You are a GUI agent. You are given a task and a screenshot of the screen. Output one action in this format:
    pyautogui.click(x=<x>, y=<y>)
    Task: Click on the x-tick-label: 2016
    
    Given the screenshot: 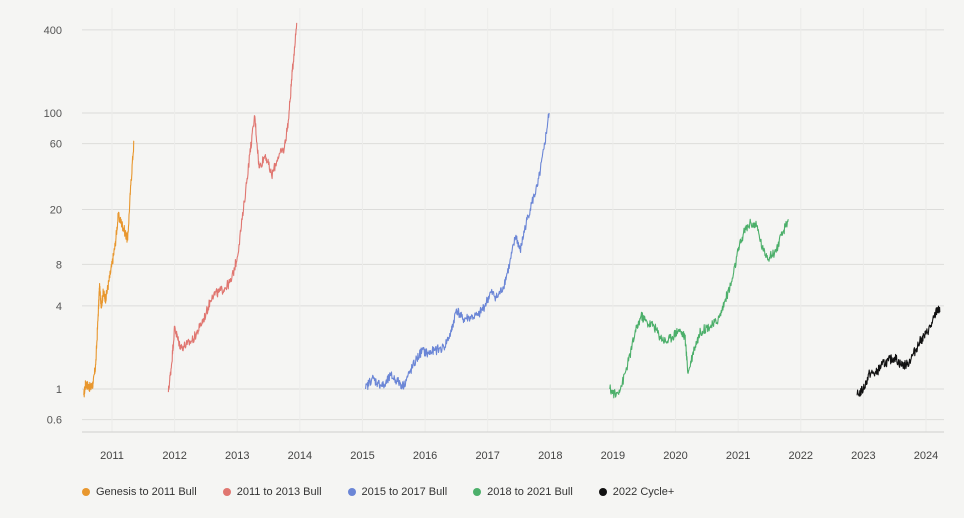 What is the action you would take?
    pyautogui.click(x=425, y=456)
    